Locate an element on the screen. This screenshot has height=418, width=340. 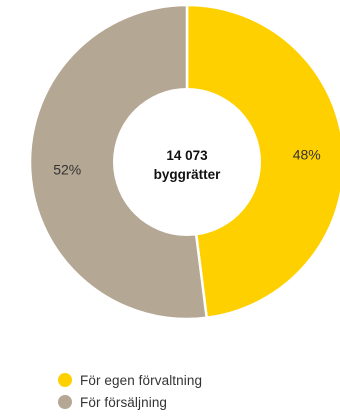
legend-label: För försäljning is located at coordinates (124, 402).